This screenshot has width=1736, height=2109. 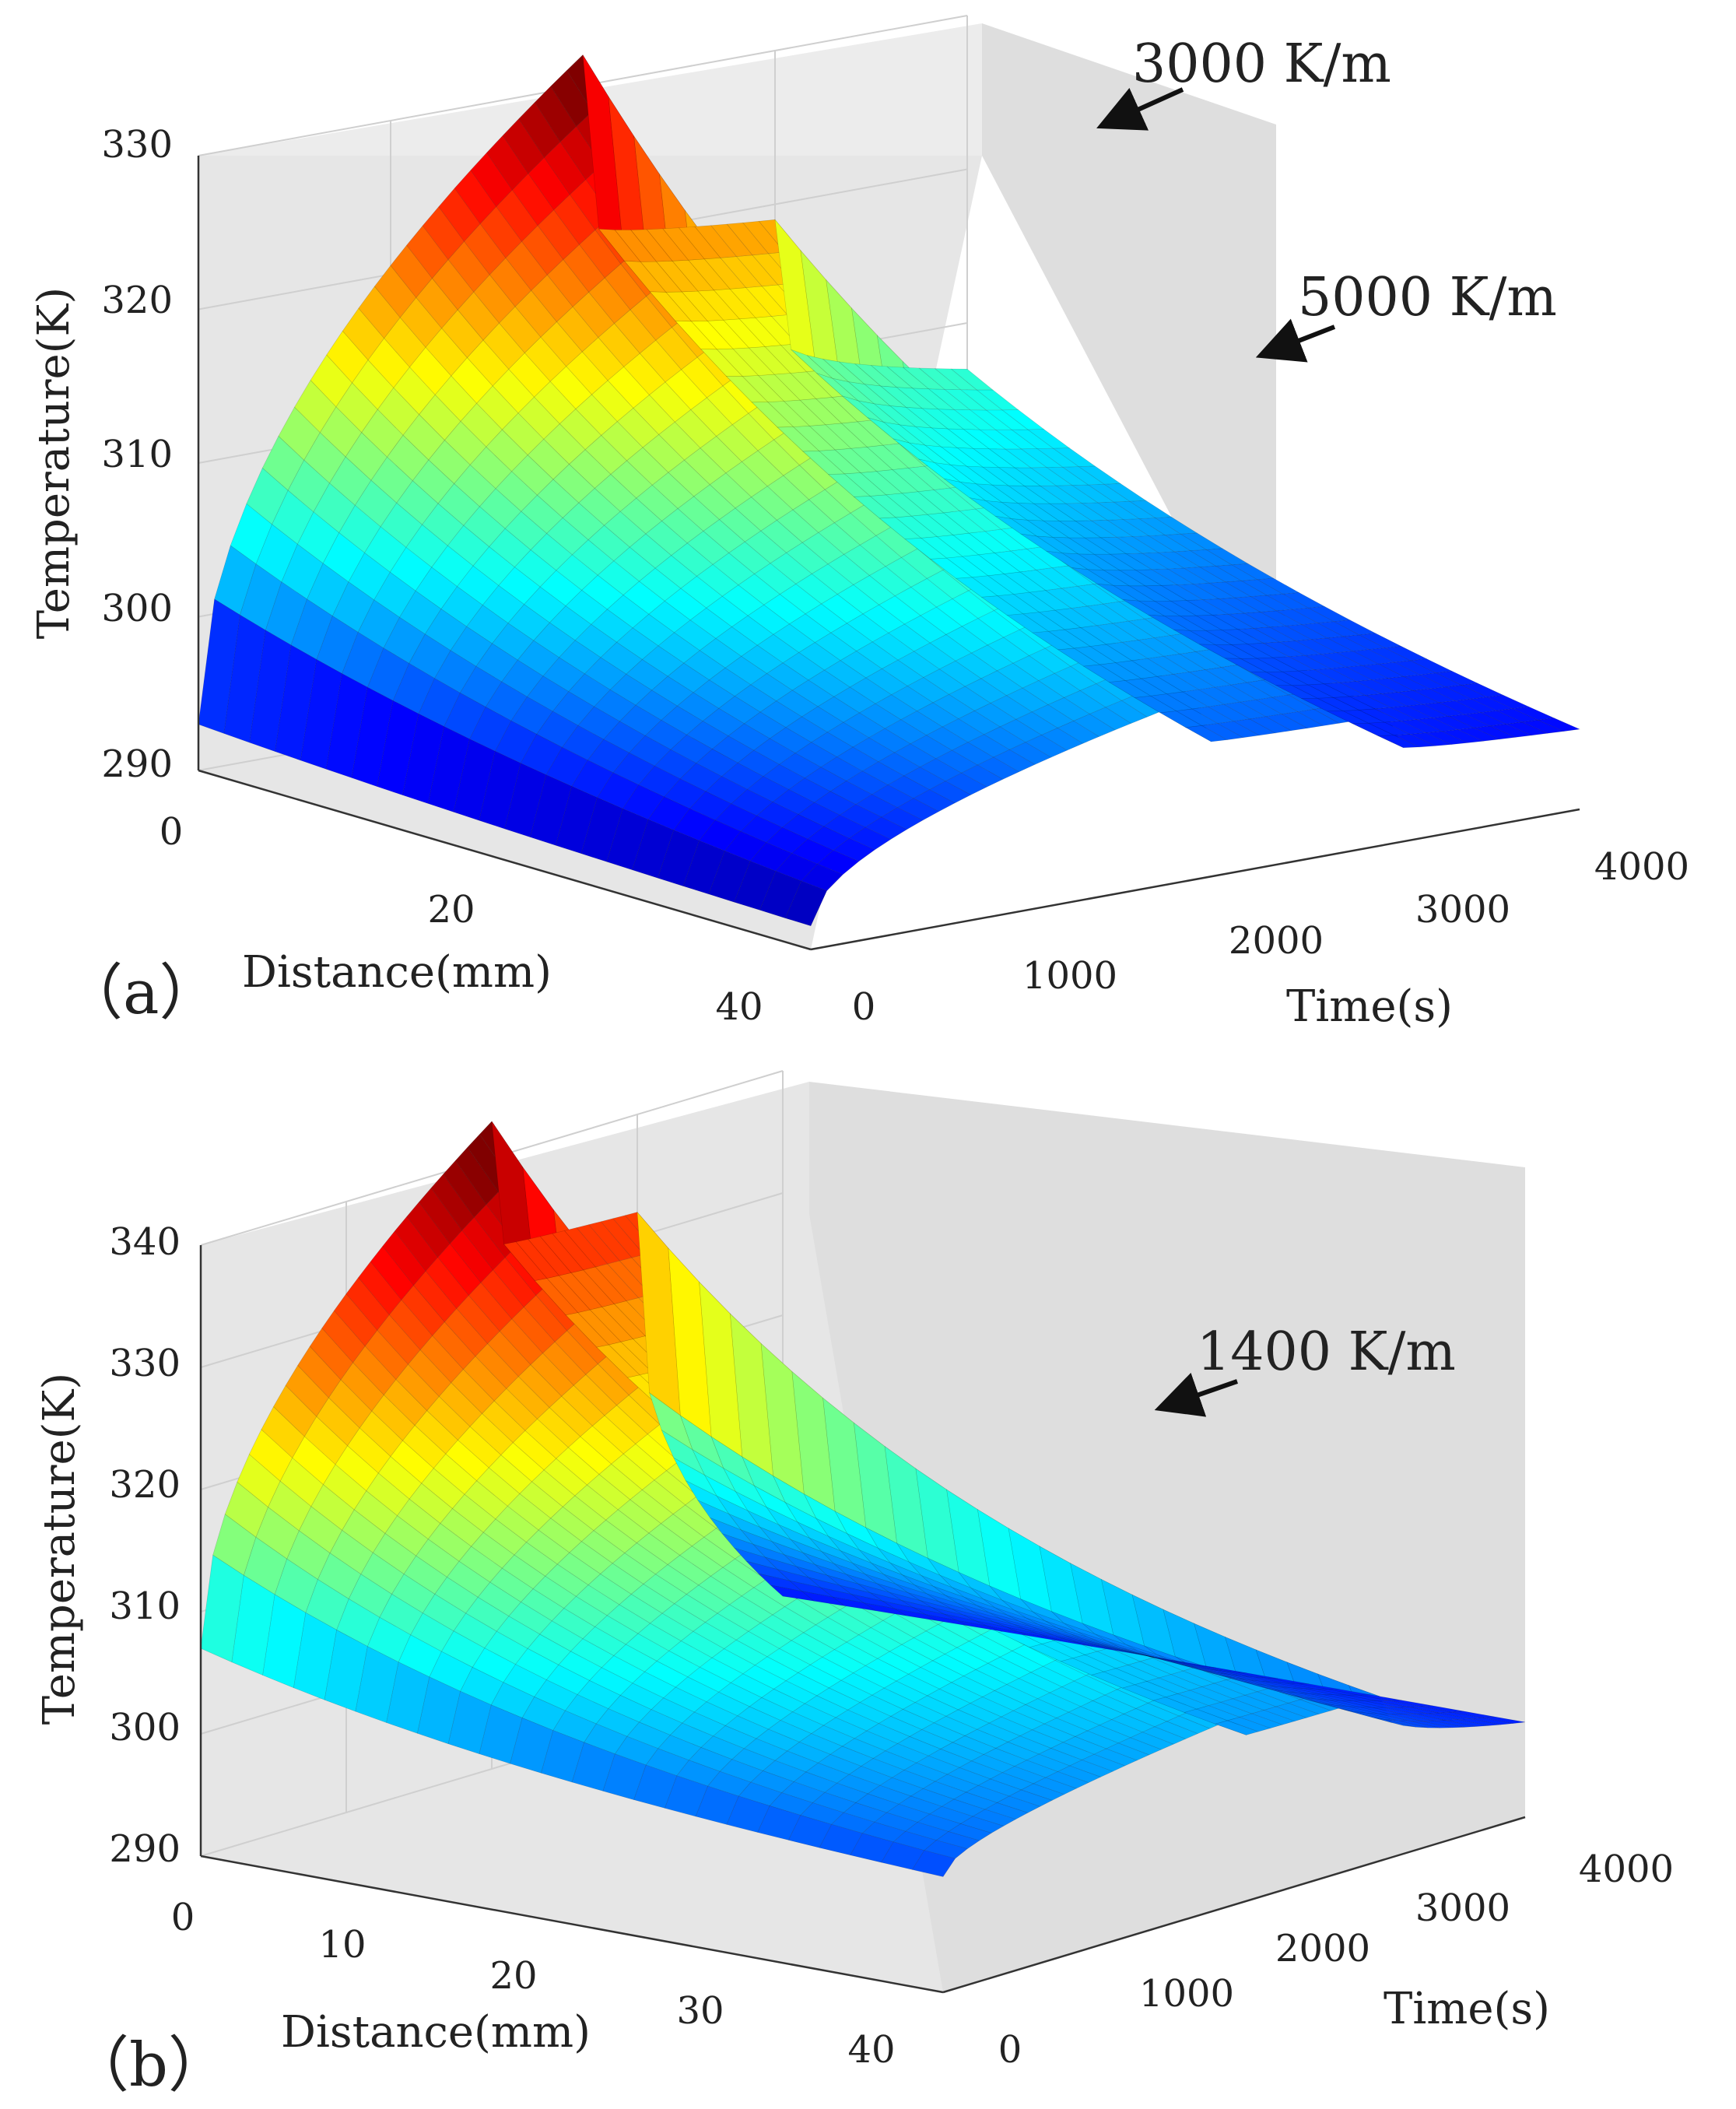 What do you see at coordinates (172, 832) in the screenshot?
I see `panel-a-xtick-0: 0` at bounding box center [172, 832].